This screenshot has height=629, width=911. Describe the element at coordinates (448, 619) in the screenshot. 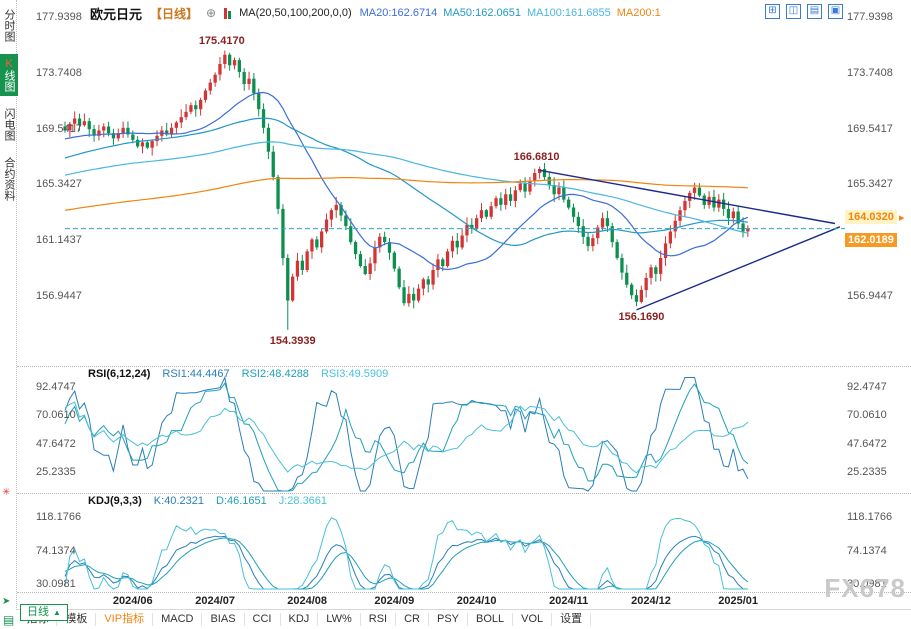

I see `tab-psy: PSY` at that location.